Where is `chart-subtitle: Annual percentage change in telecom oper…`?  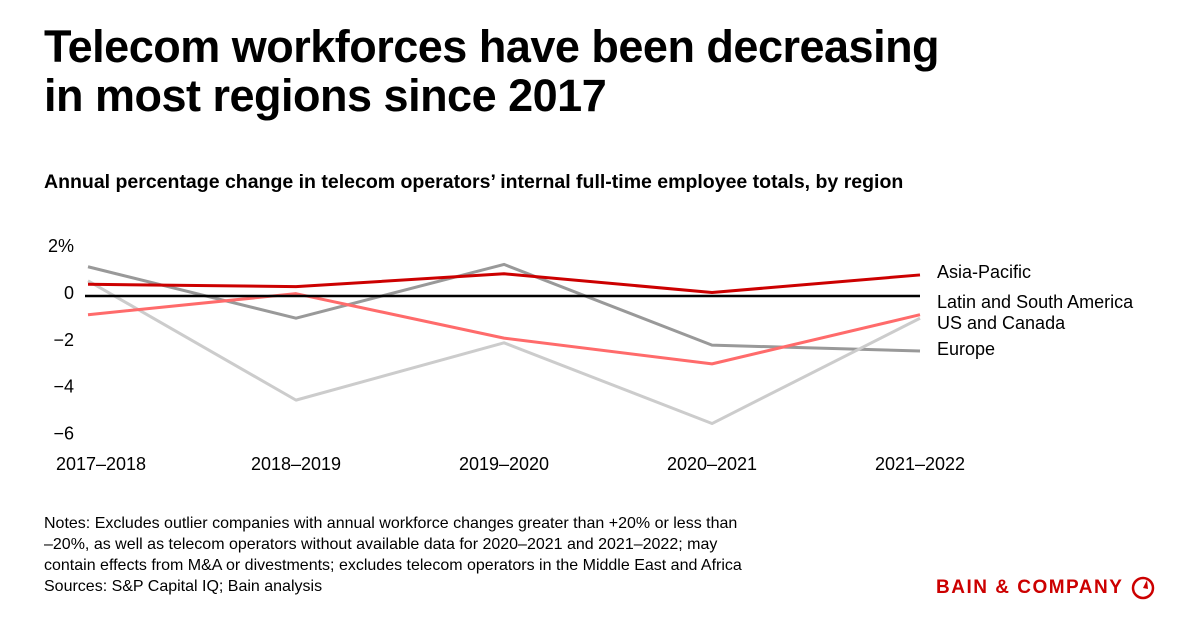
chart-subtitle: Annual percentage change in telecom oper… is located at coordinates (474, 182).